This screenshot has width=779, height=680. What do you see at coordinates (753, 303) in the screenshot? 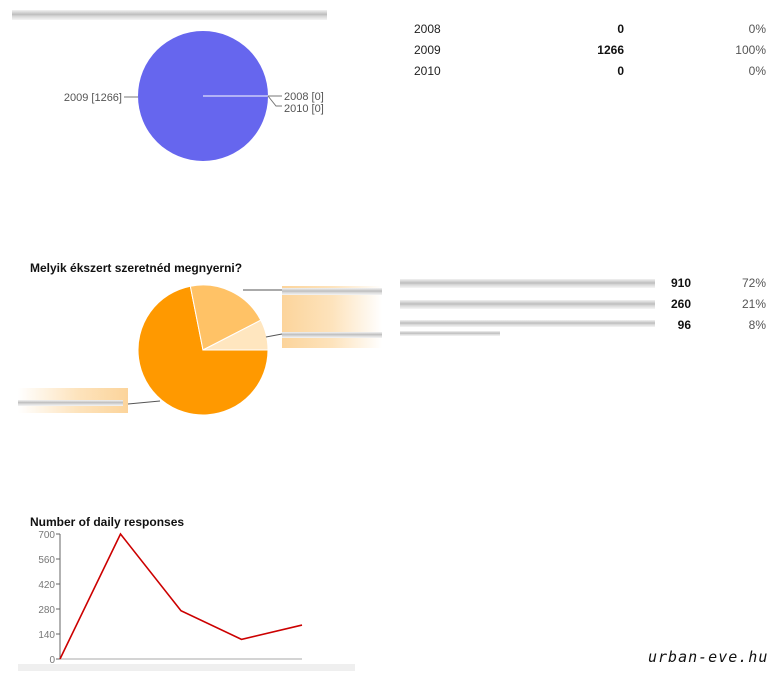
I see `row-percent: 21%` at bounding box center [753, 303].